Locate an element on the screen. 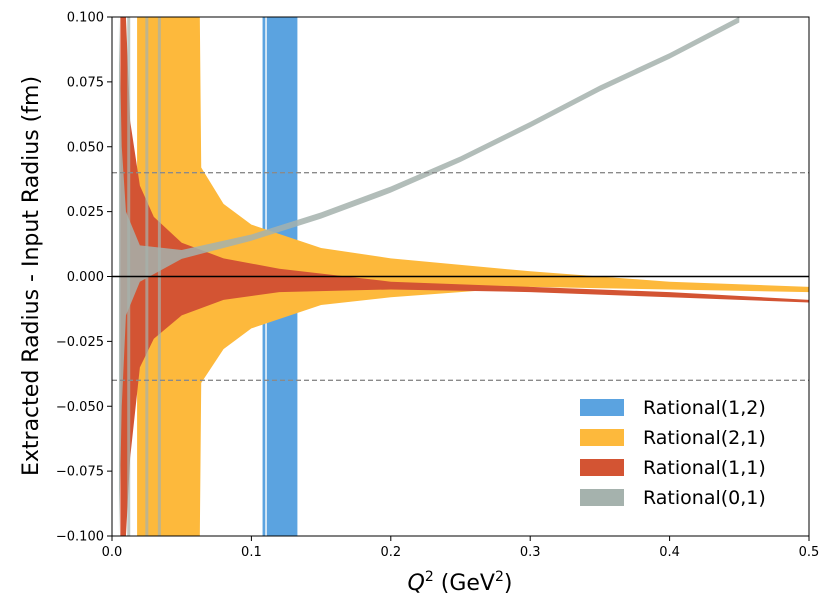 The width and height of the screenshot is (831, 609). y-tick-label: −0.100 is located at coordinates (80, 537).